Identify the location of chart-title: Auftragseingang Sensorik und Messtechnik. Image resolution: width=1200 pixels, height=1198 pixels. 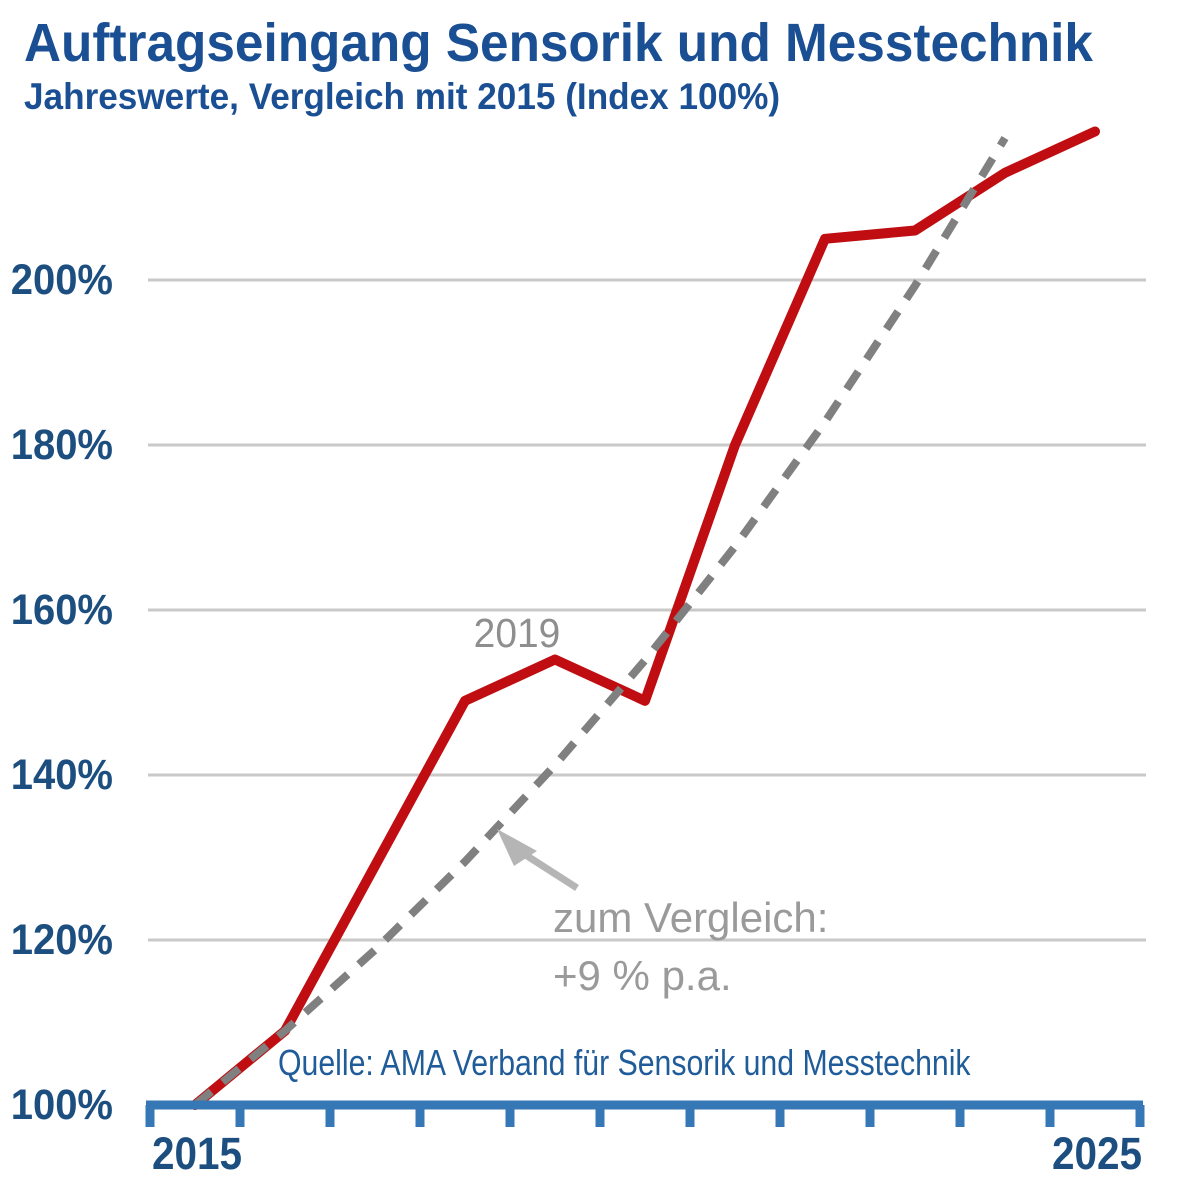
(558, 43).